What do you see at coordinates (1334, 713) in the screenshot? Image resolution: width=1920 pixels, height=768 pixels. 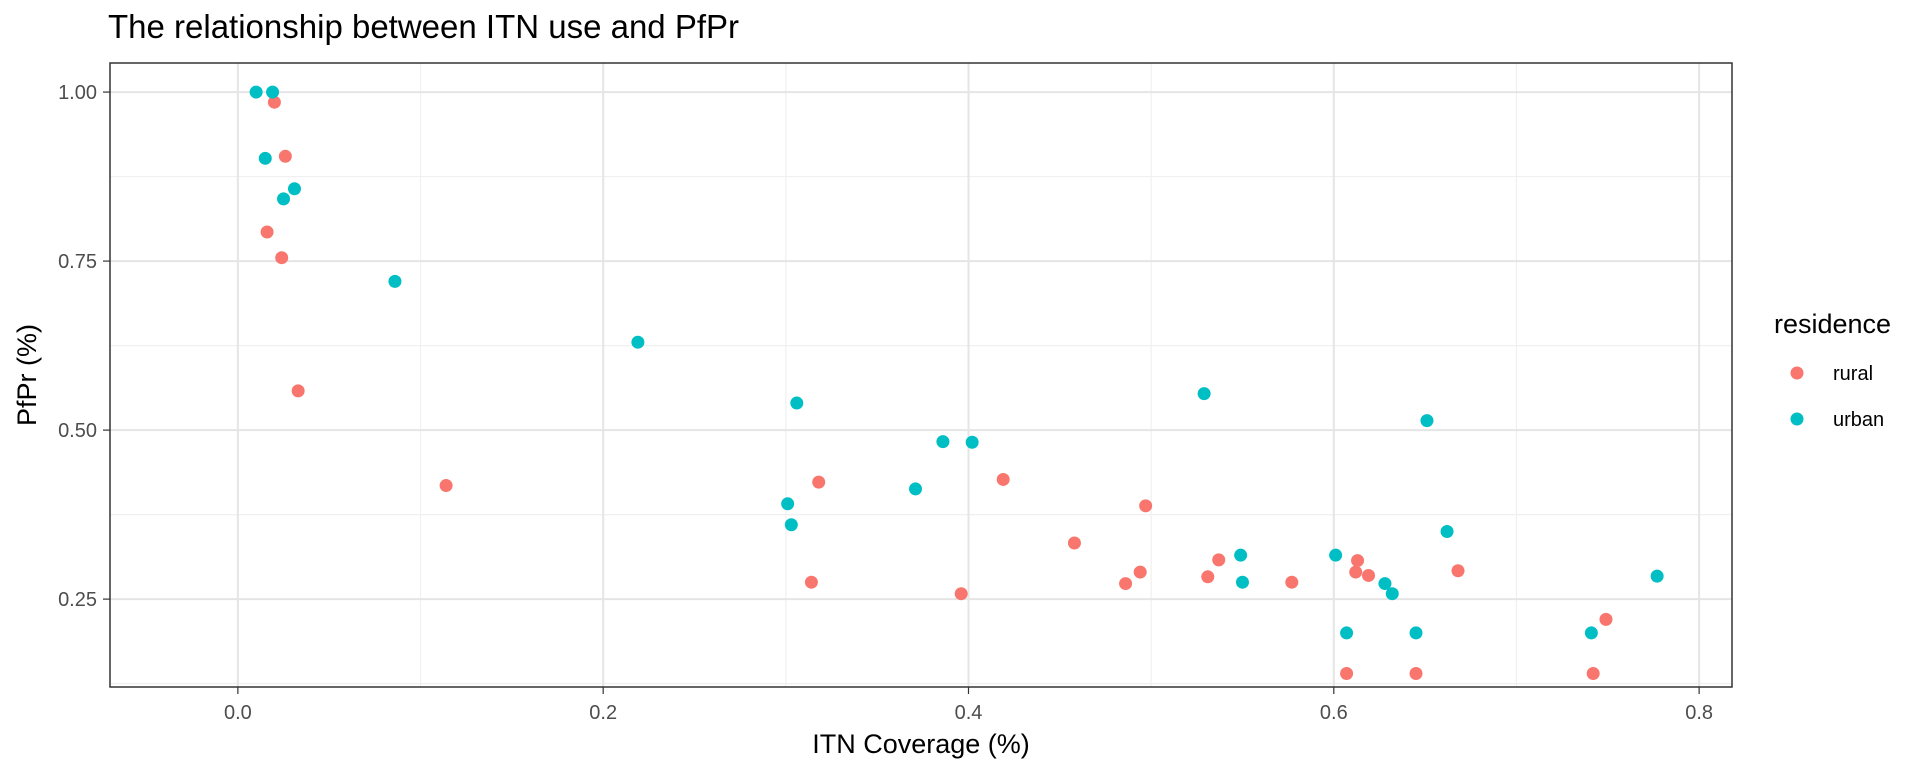 I see `x-tick-label: 0.6` at bounding box center [1334, 713].